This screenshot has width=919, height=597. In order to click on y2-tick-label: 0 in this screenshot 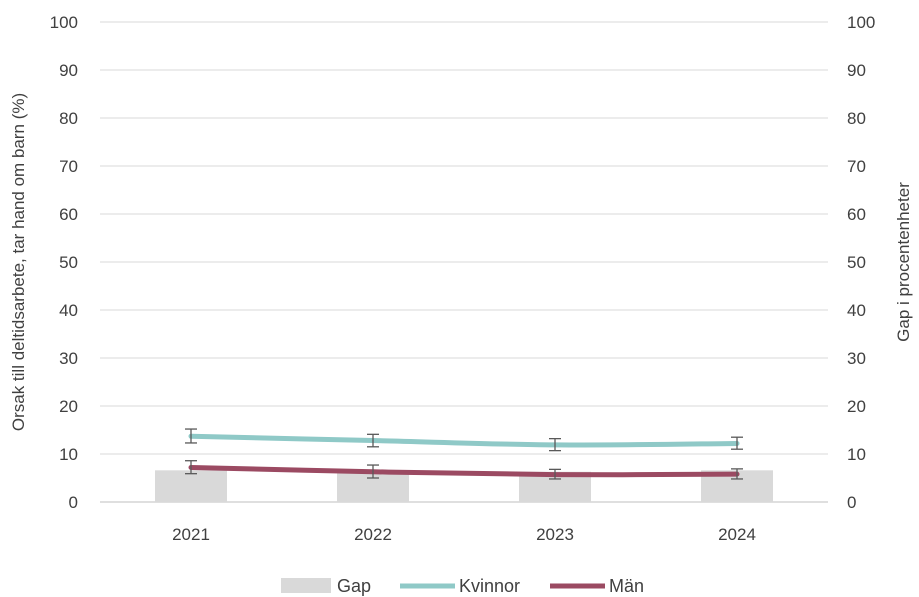, I will do `click(851, 502)`.